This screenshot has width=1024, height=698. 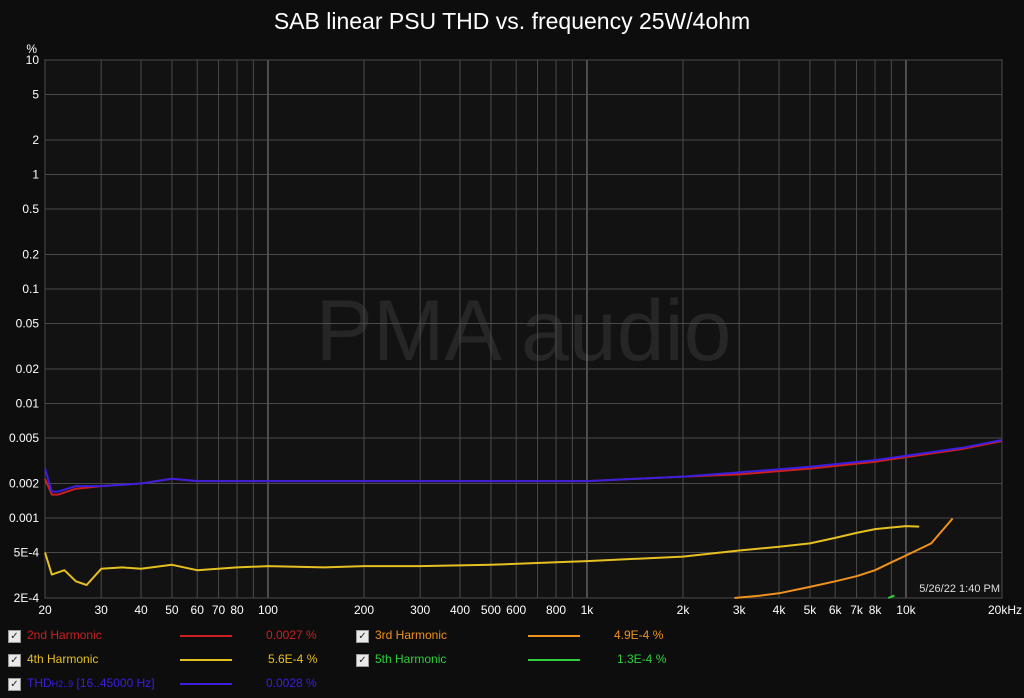 What do you see at coordinates (836, 610) in the screenshot?
I see `x-tick-label: 6k` at bounding box center [836, 610].